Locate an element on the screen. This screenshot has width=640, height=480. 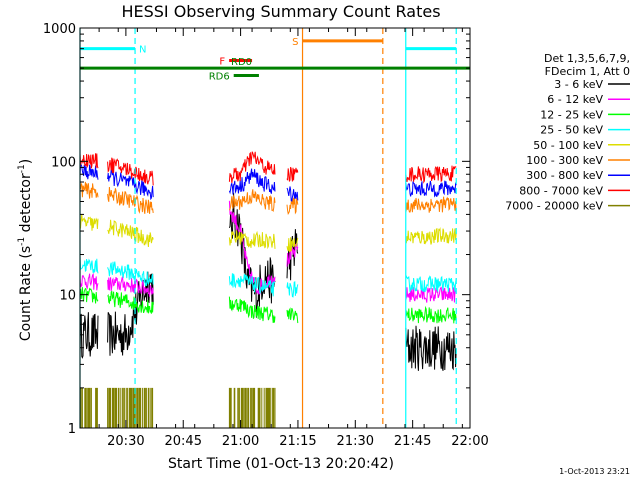
x-tick-label-5: 21:30 is located at coordinates (355, 441).